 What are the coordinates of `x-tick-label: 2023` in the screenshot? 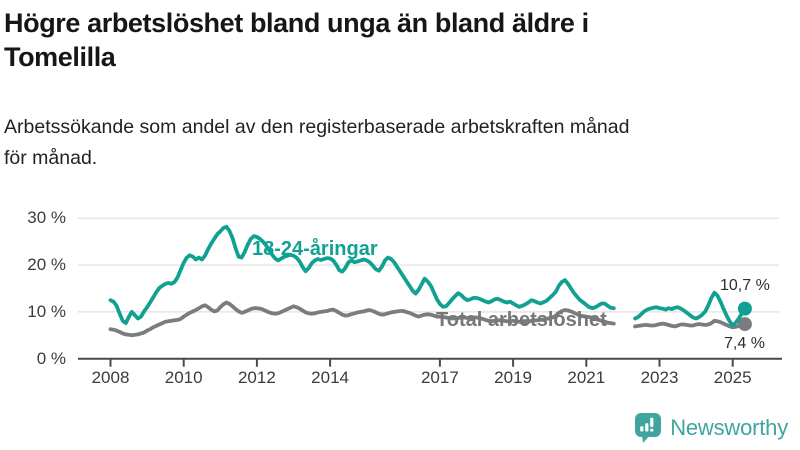 It's located at (659, 377).